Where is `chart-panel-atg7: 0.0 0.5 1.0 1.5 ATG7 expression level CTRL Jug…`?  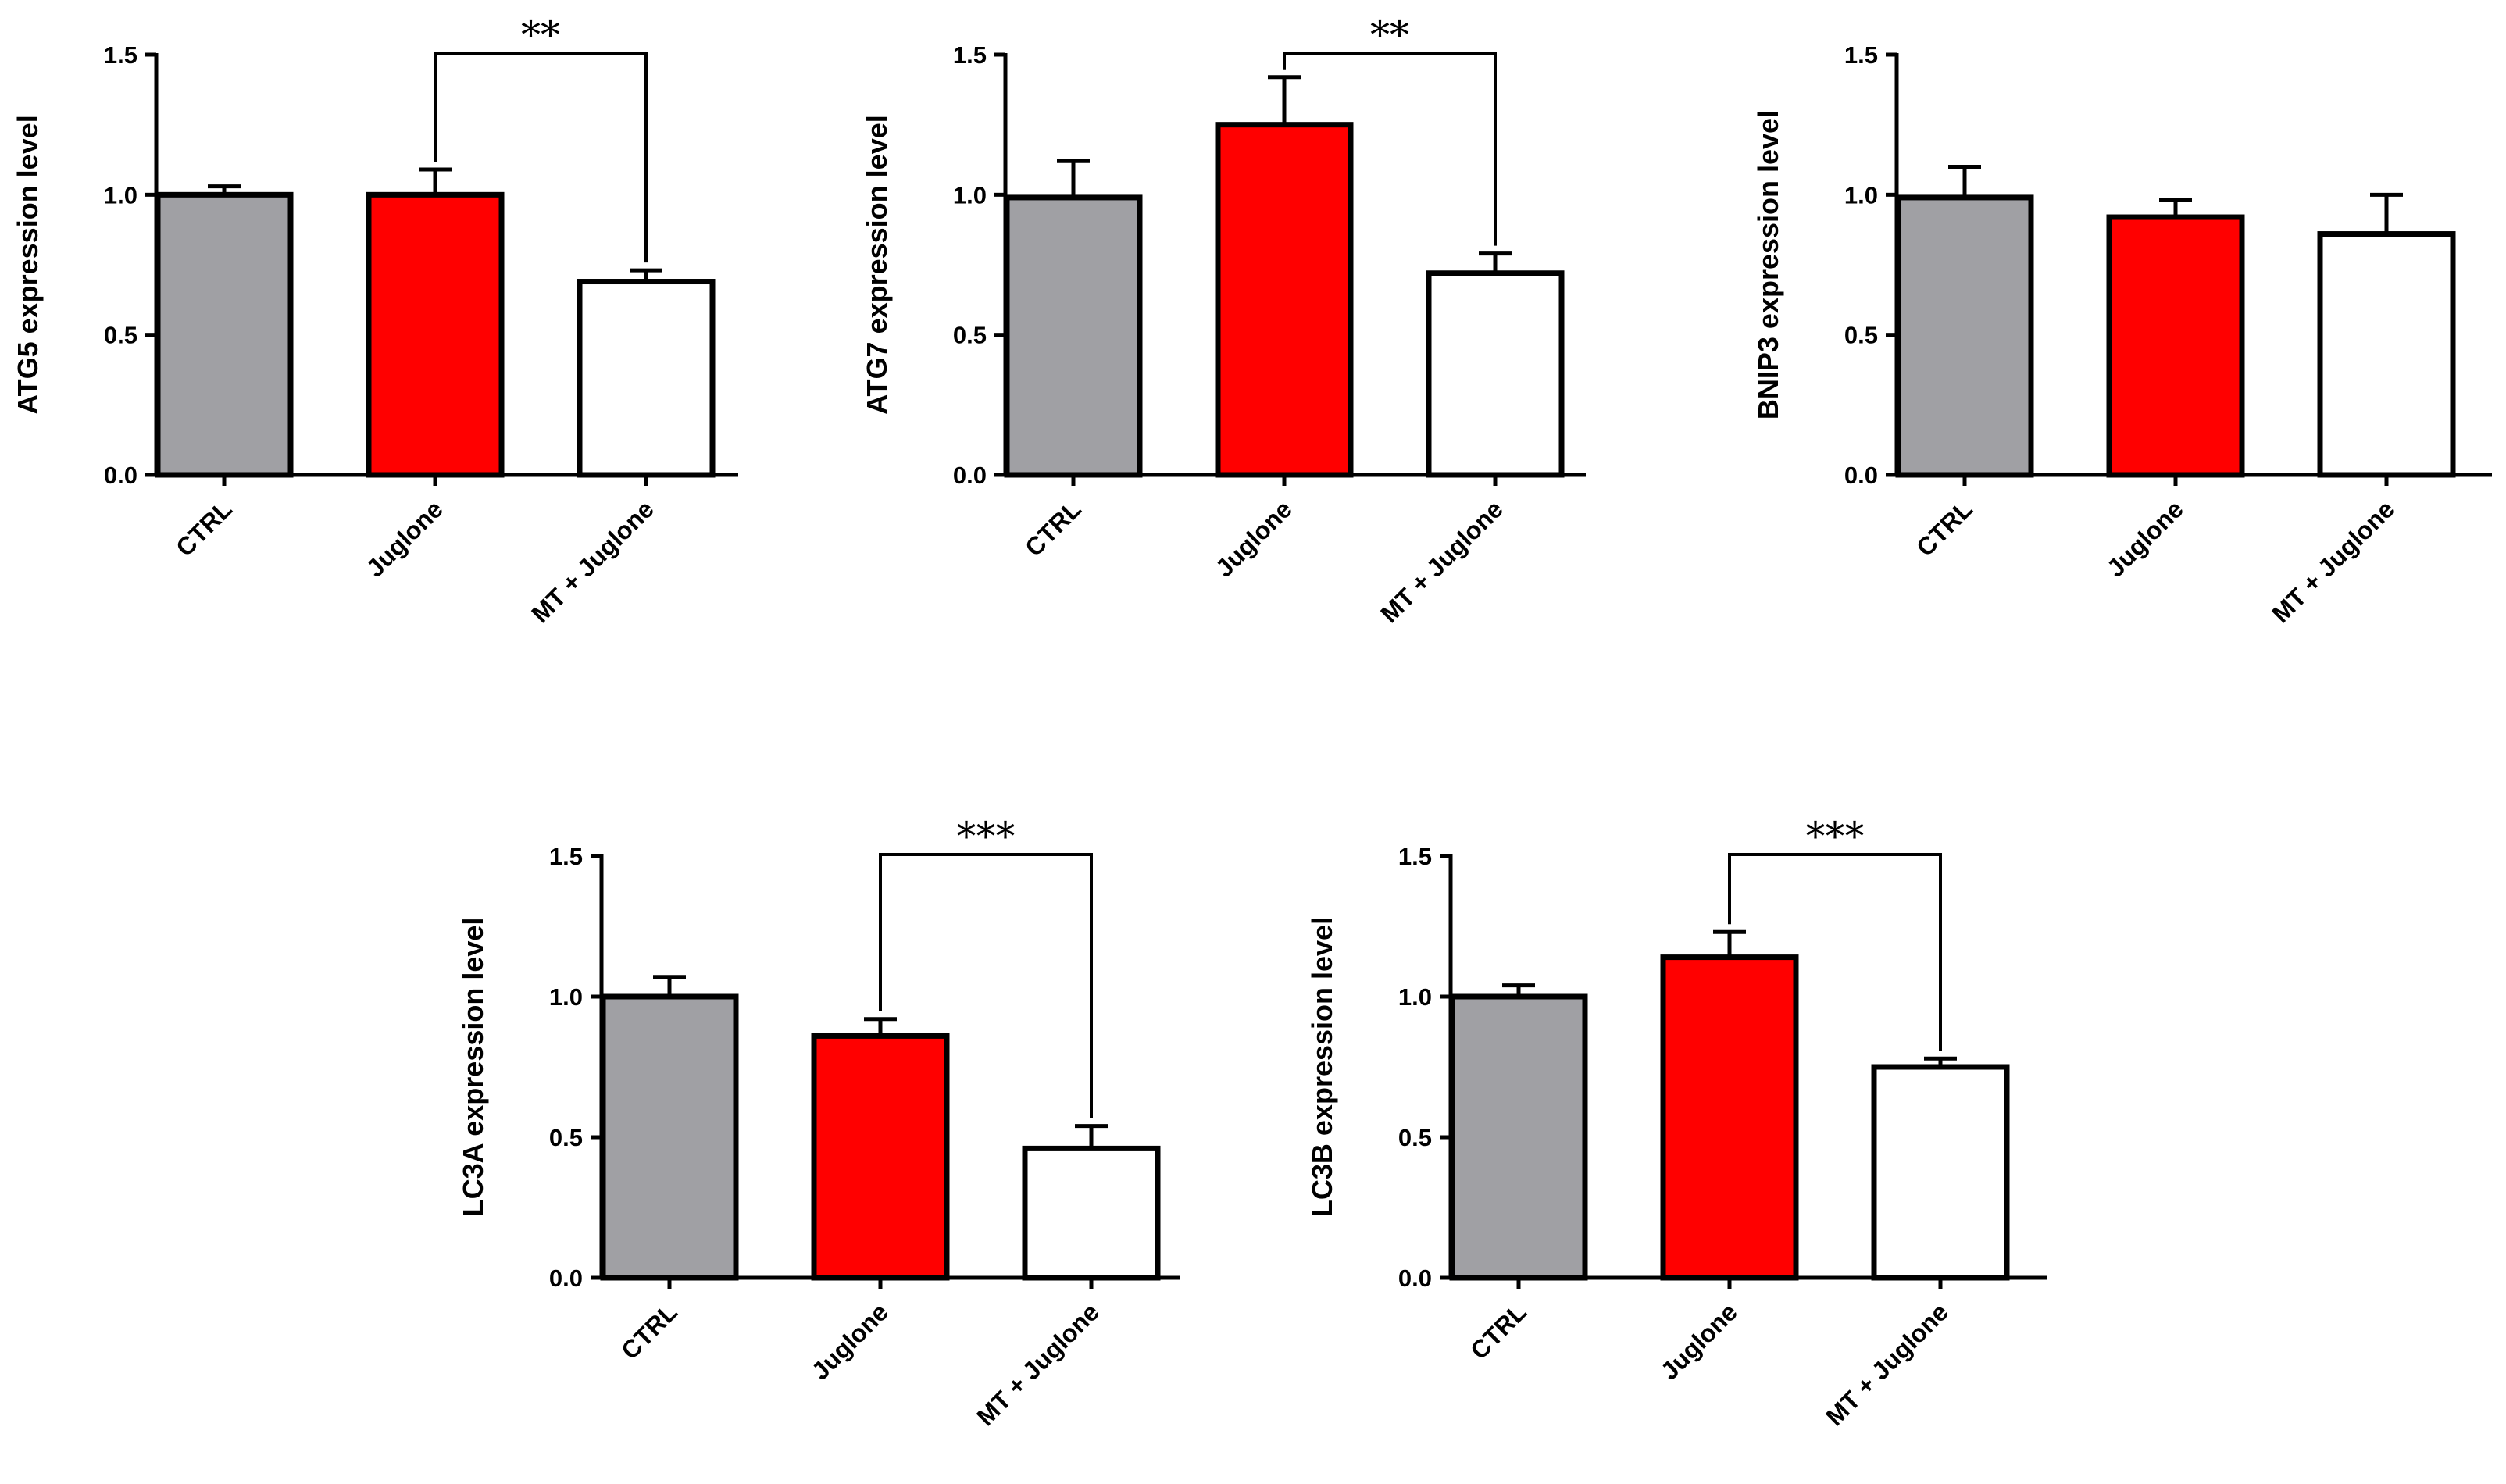
chart-panel-atg7: 0.0 0.5 1.0 1.5 ATG7 expression level CTRL Jug… is located at coordinates (1224, 320).